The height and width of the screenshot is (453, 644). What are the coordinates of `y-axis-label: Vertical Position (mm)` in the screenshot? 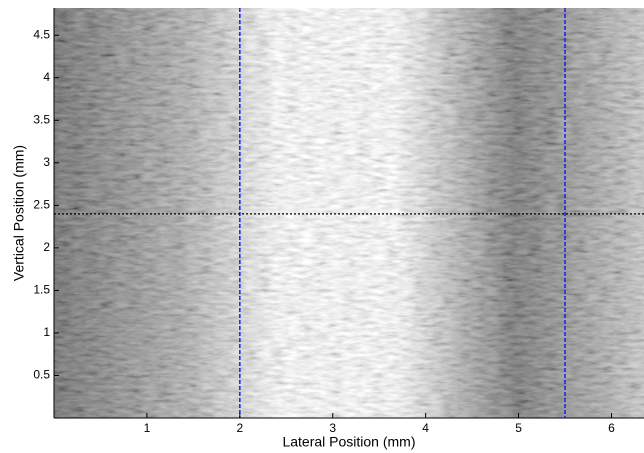 It's located at (19, 213).